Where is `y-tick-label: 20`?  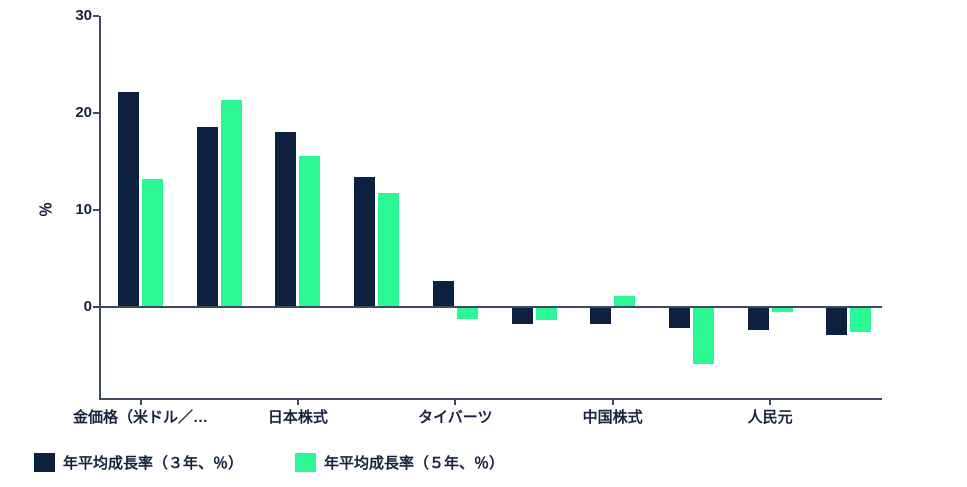
y-tick-label: 20 is located at coordinates (83, 112).